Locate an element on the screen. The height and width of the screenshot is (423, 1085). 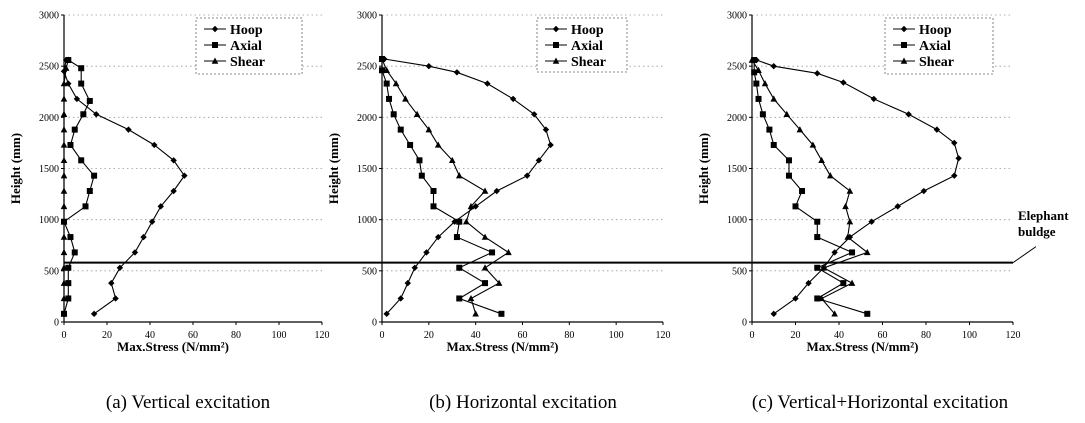
caption-b: (b) Horizontal excitation is located at coordinates (523, 402).